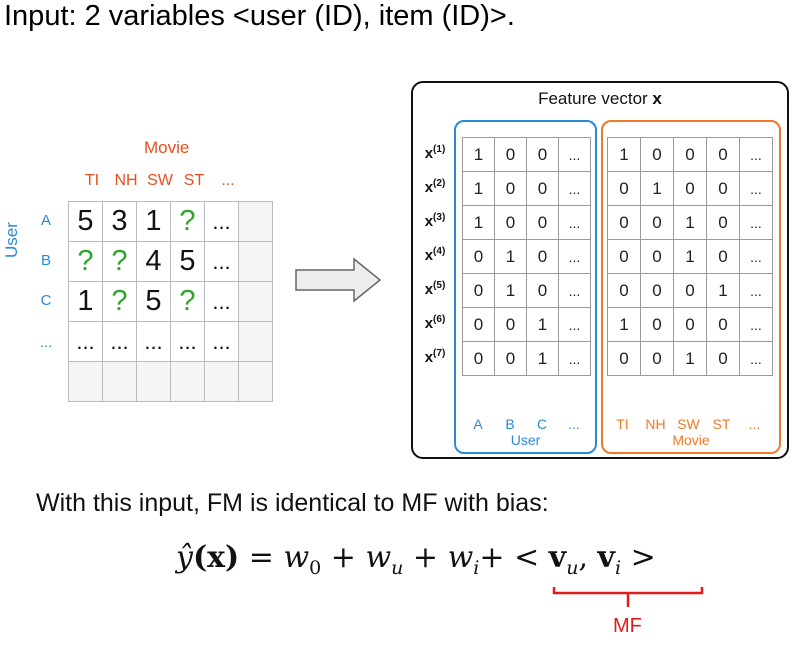 The height and width of the screenshot is (651, 805). I want to click on rating-cell: 4, so click(154, 262).